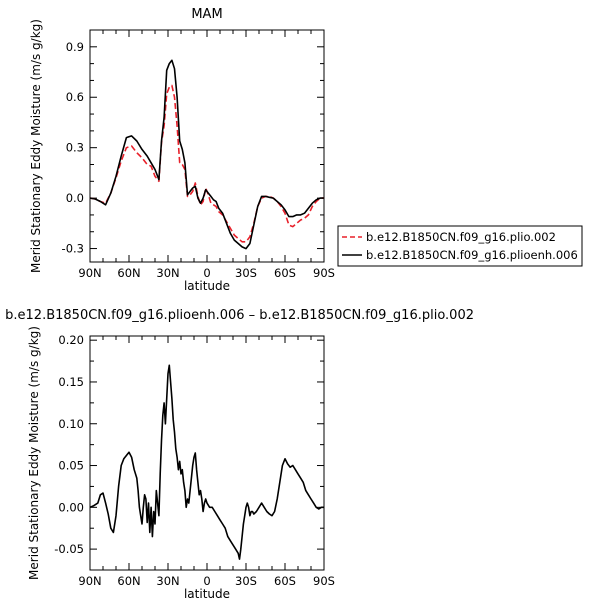 The width and height of the screenshot is (615, 616). I want to click on legend-box, so click(460, 246).